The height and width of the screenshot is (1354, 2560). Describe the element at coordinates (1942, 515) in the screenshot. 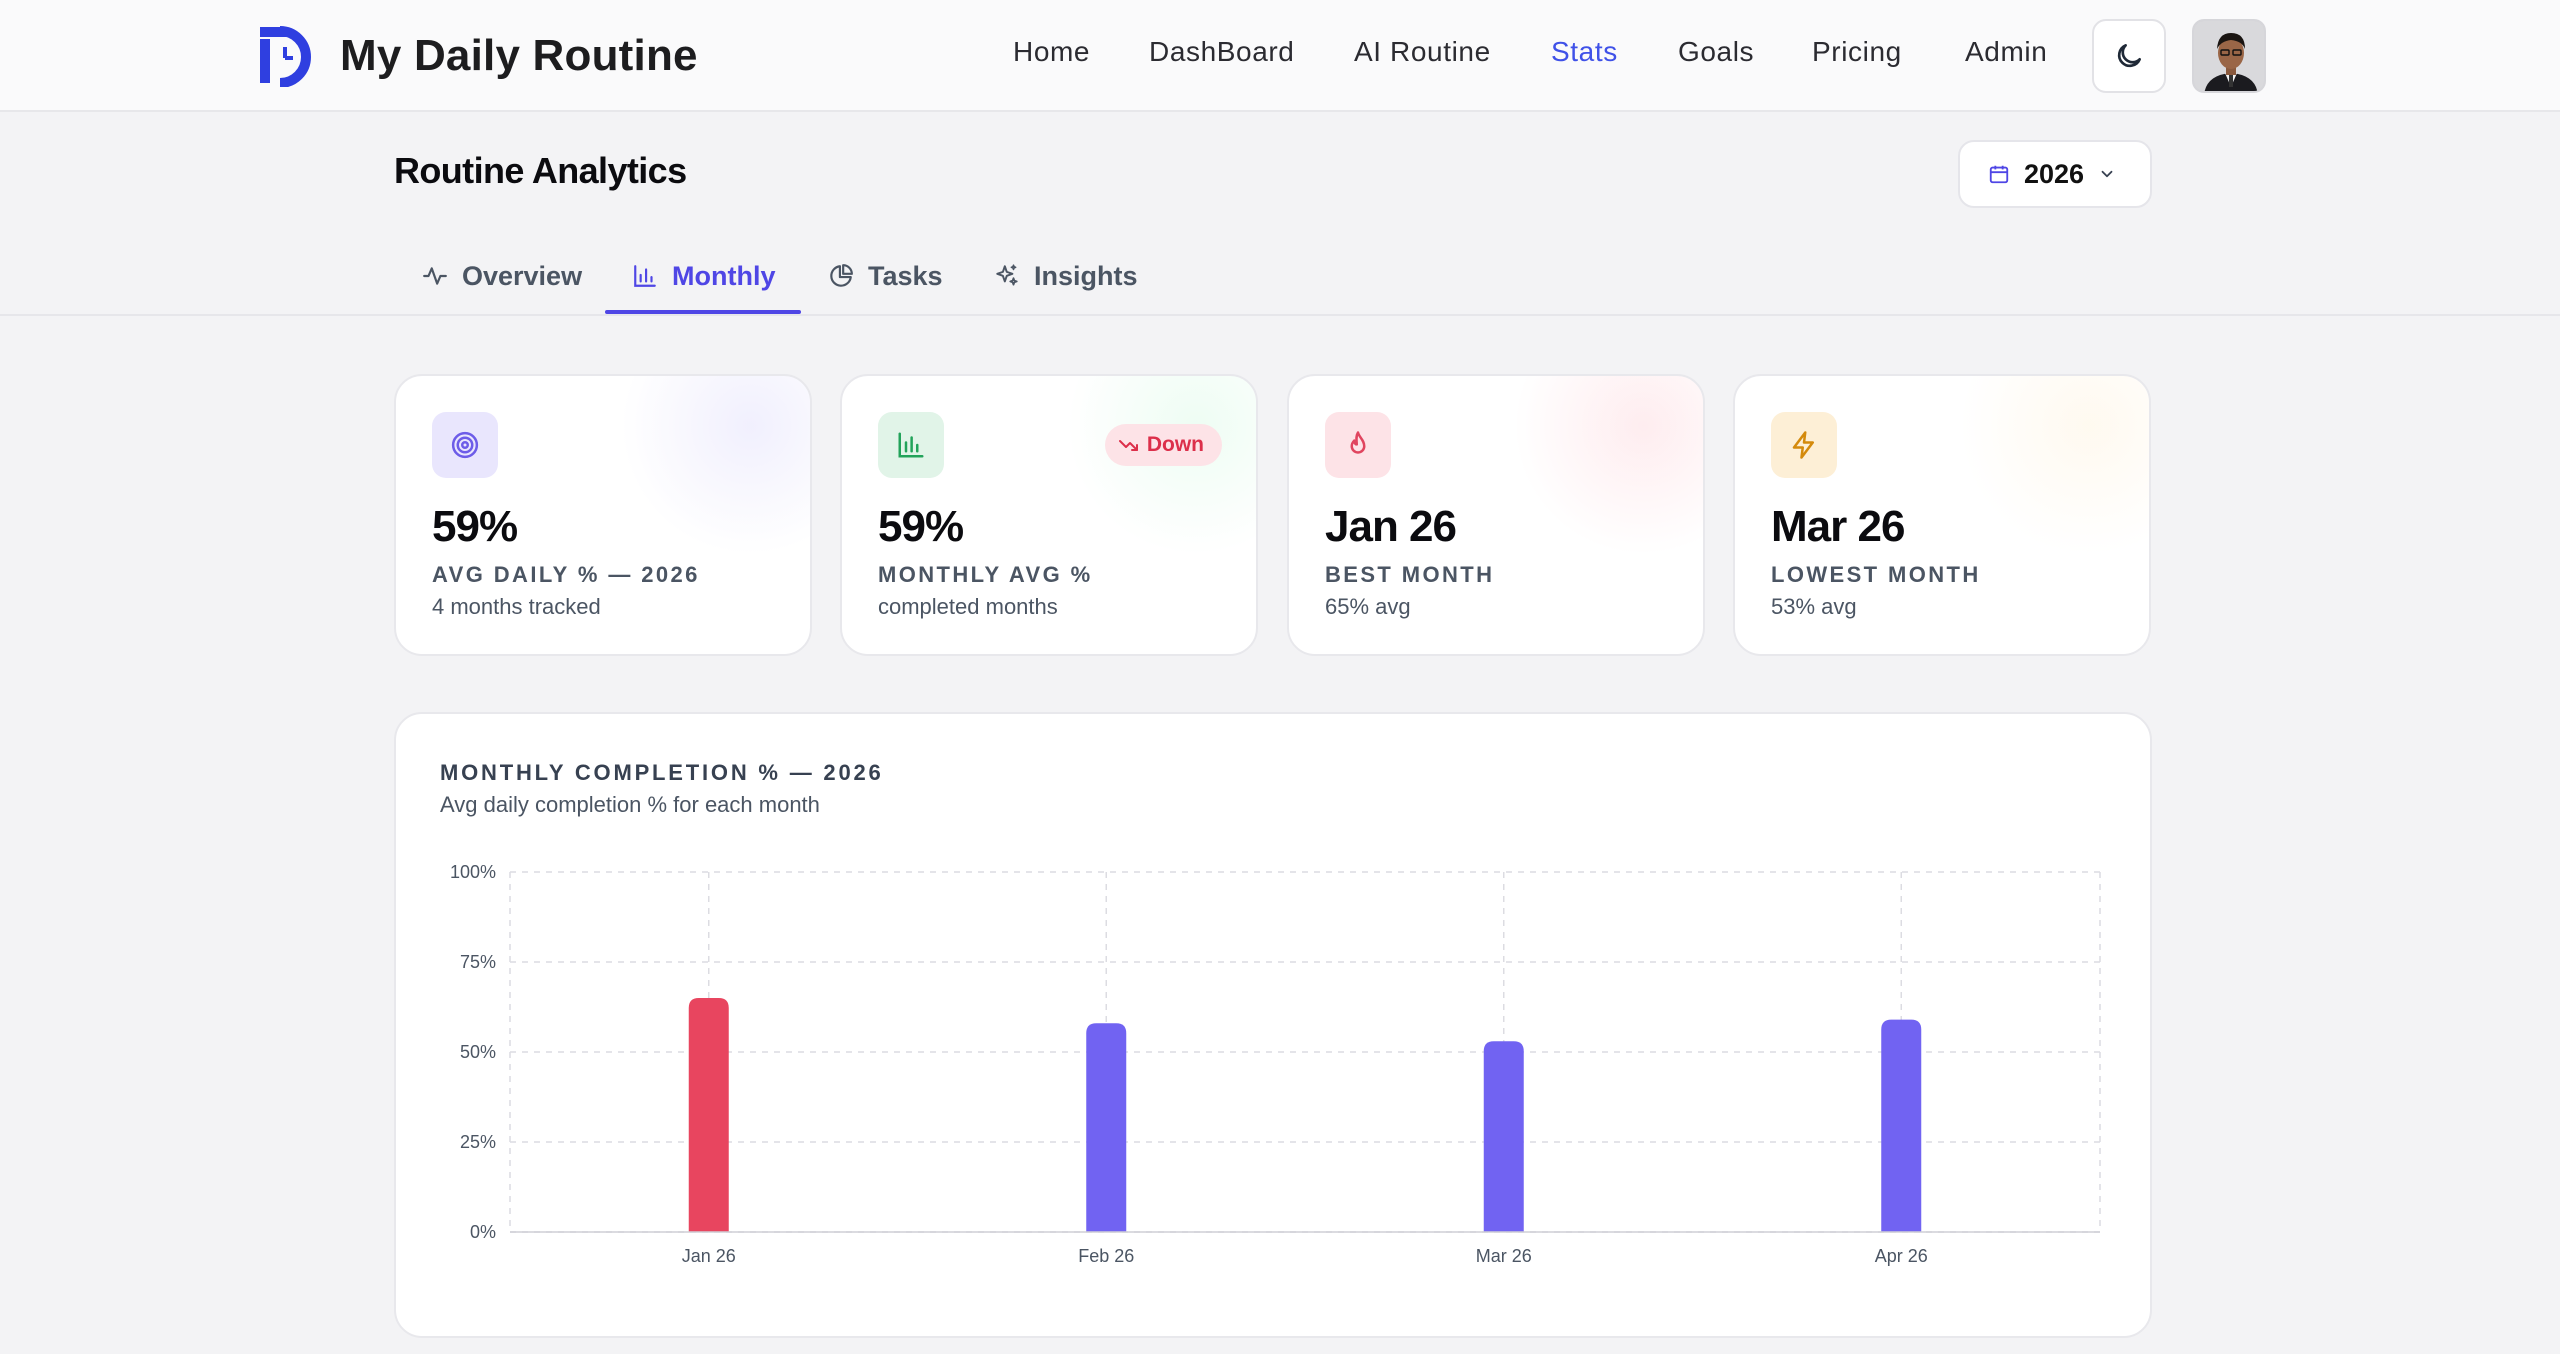

I see `stat-card-lowest-month: Mar 26 LOWEST MONTH 53% avg` at that location.